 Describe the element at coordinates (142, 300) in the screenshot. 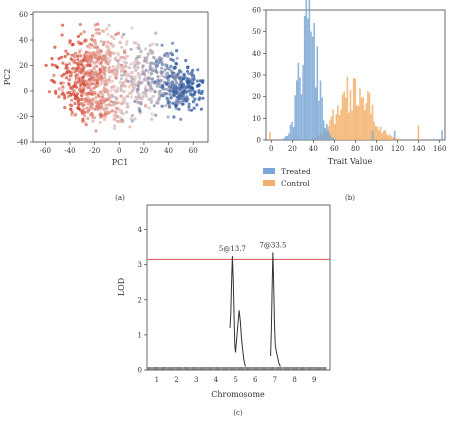

I see `panel-c-y-ticks: 0 1 2 3 4` at that location.